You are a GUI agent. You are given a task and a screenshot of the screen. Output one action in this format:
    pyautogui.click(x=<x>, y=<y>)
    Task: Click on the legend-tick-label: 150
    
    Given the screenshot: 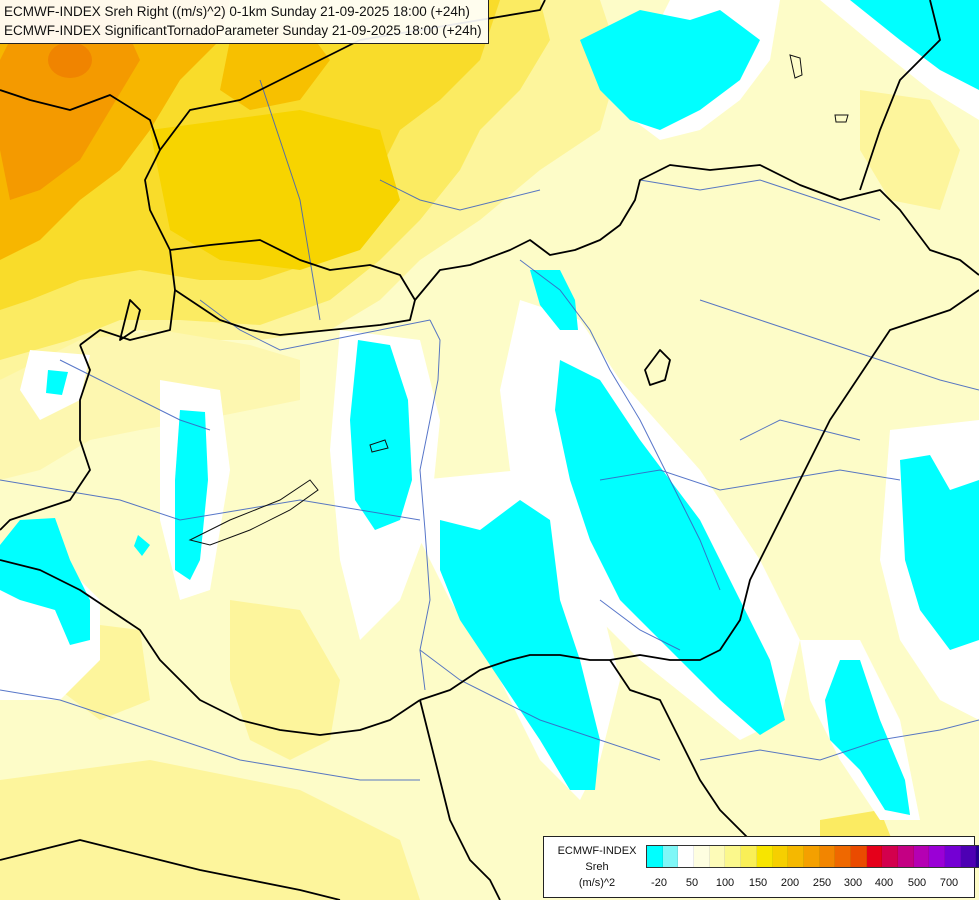 What is the action you would take?
    pyautogui.click(x=758, y=883)
    